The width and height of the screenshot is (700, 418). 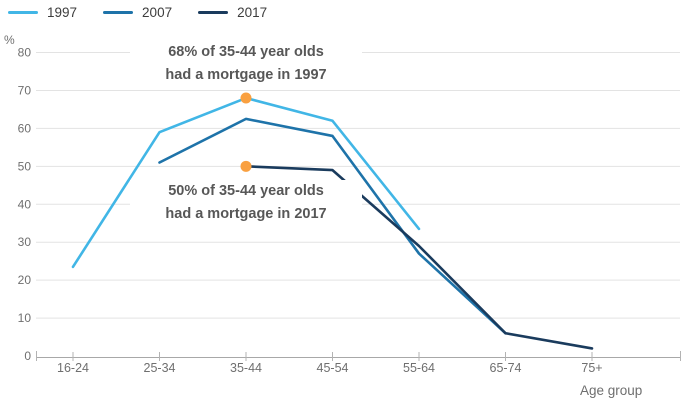 I want to click on y-tick-label-70: 70, so click(x=25, y=90).